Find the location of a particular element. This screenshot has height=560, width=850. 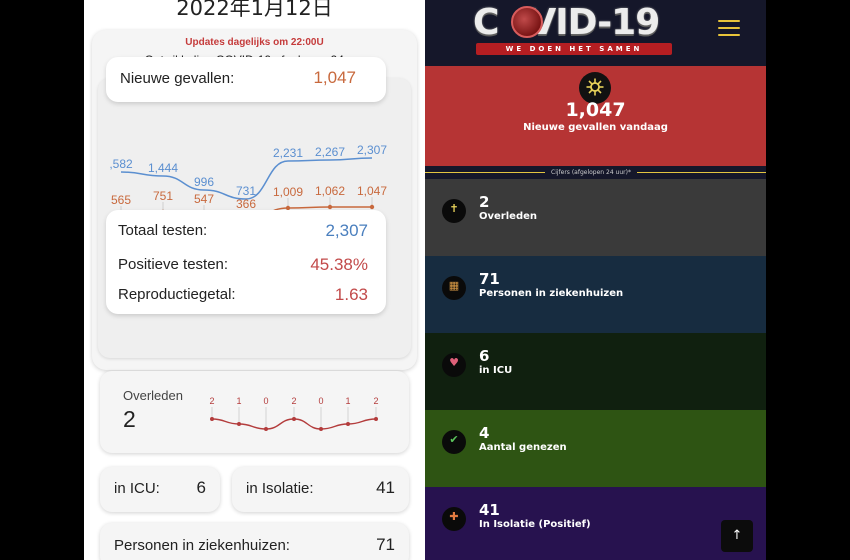

cross-icon: ✝ is located at coordinates (454, 211).